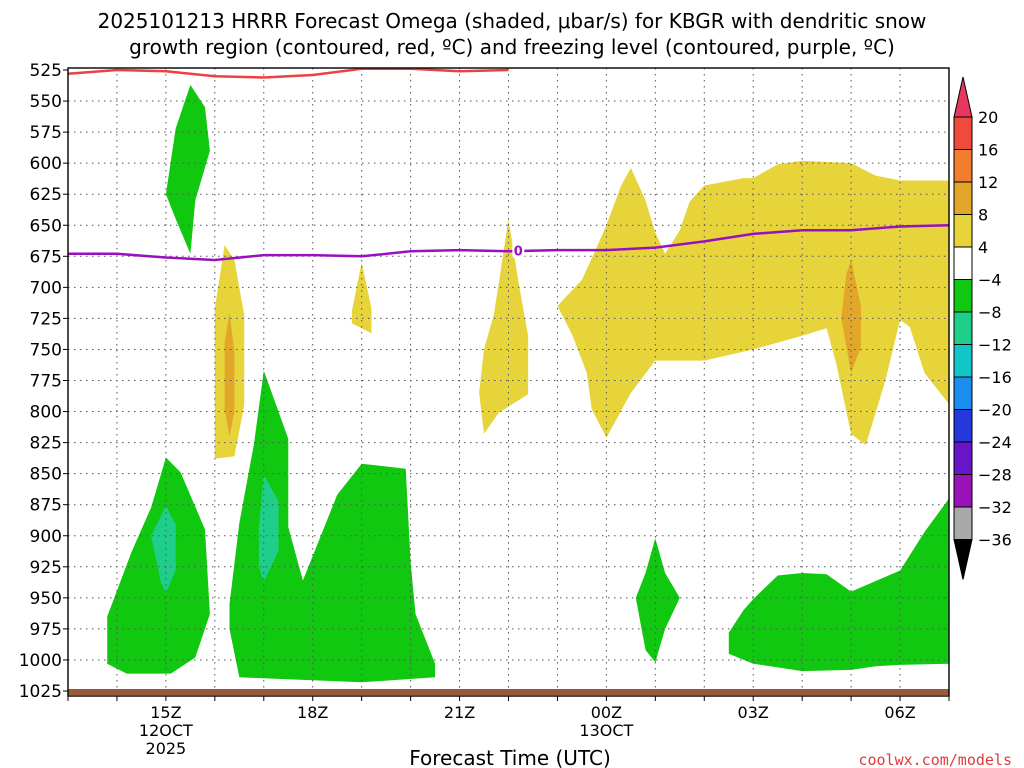 The width and height of the screenshot is (1024, 768). I want to click on x-tick-label: 21Z, so click(459, 712).